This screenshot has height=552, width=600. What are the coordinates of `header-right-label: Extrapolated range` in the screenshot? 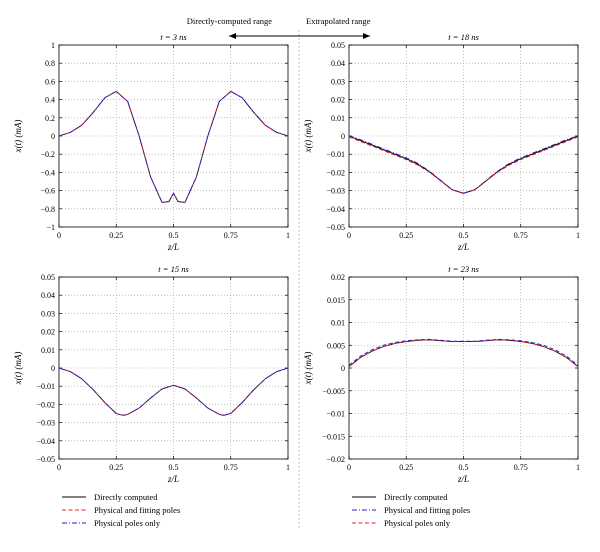 It's located at (338, 21).